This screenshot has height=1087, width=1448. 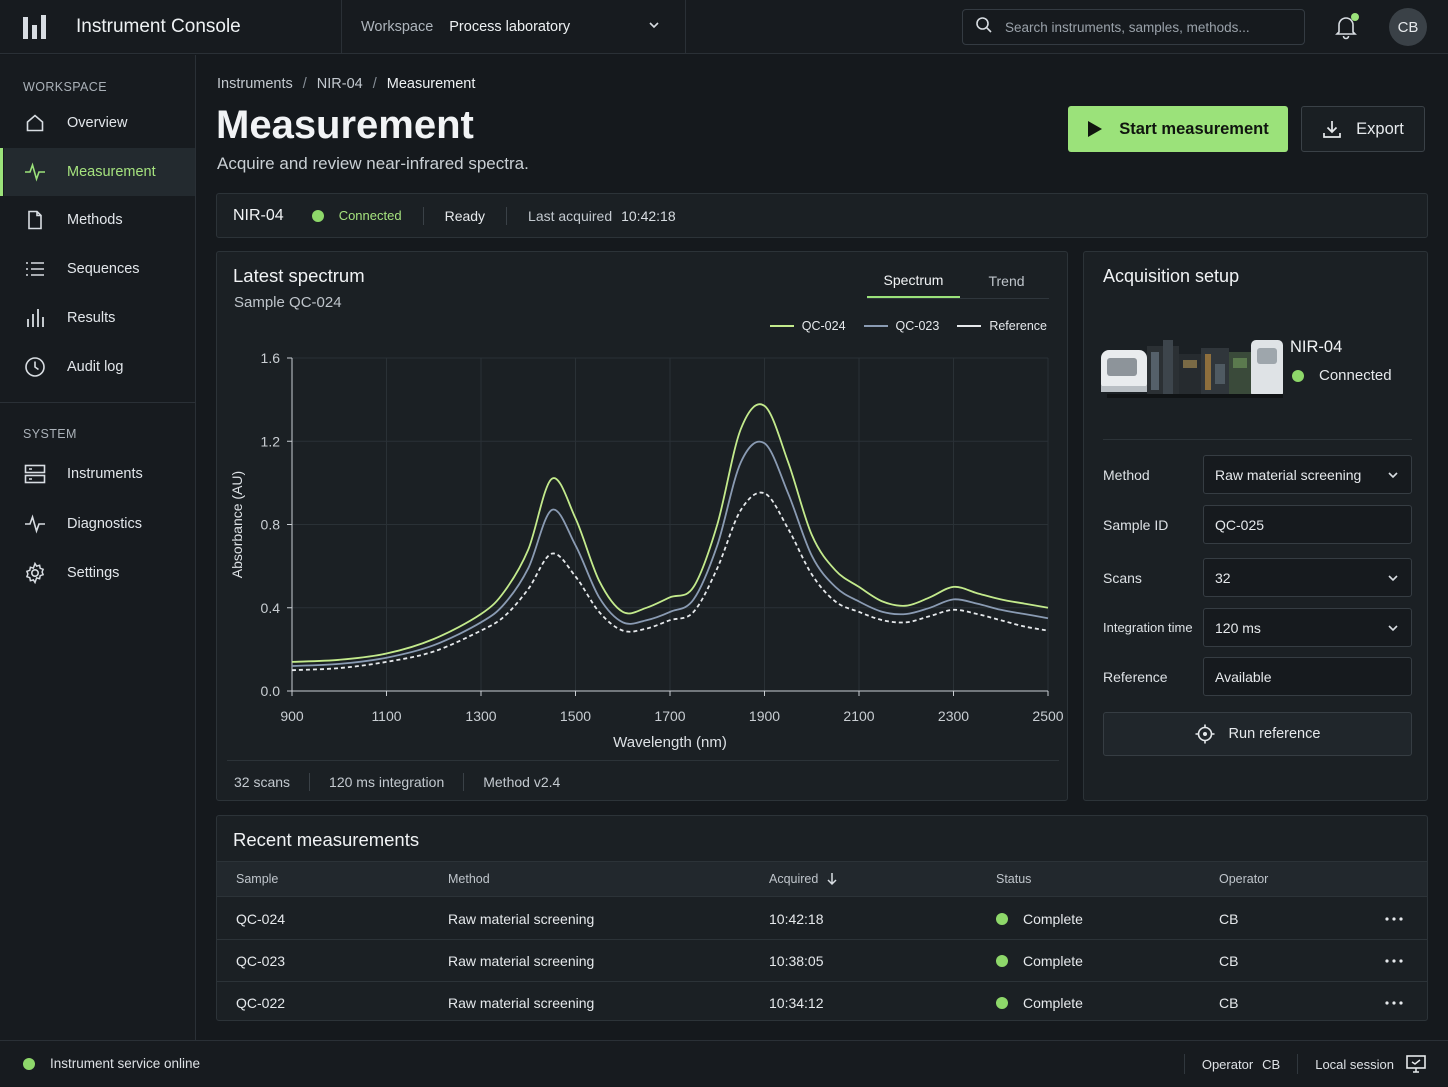 I want to click on server-icon, so click(x=35, y=474).